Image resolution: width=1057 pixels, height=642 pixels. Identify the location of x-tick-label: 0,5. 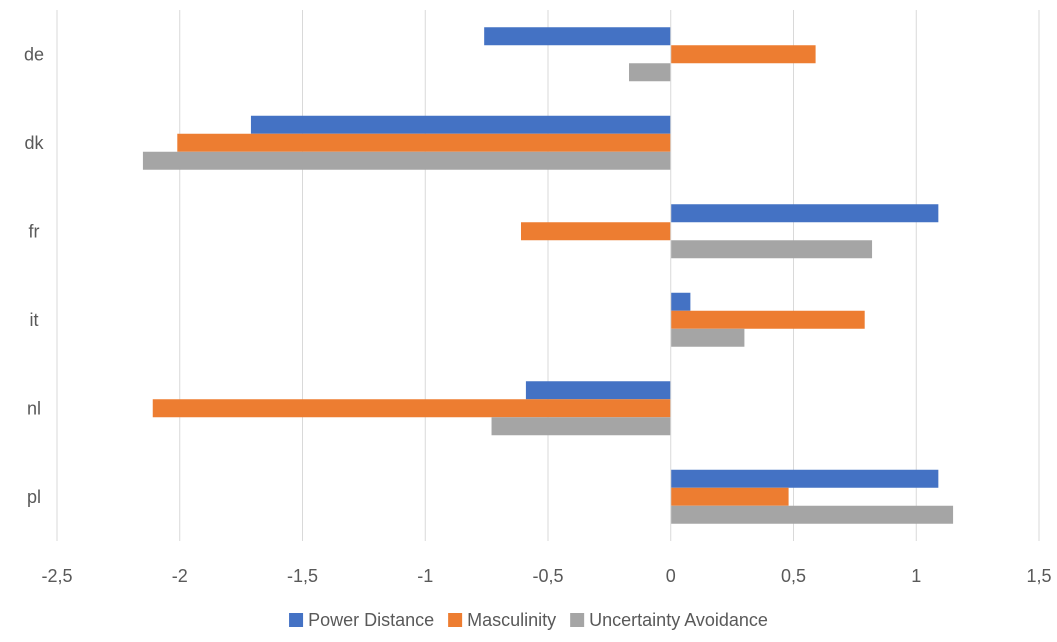
(793, 576).